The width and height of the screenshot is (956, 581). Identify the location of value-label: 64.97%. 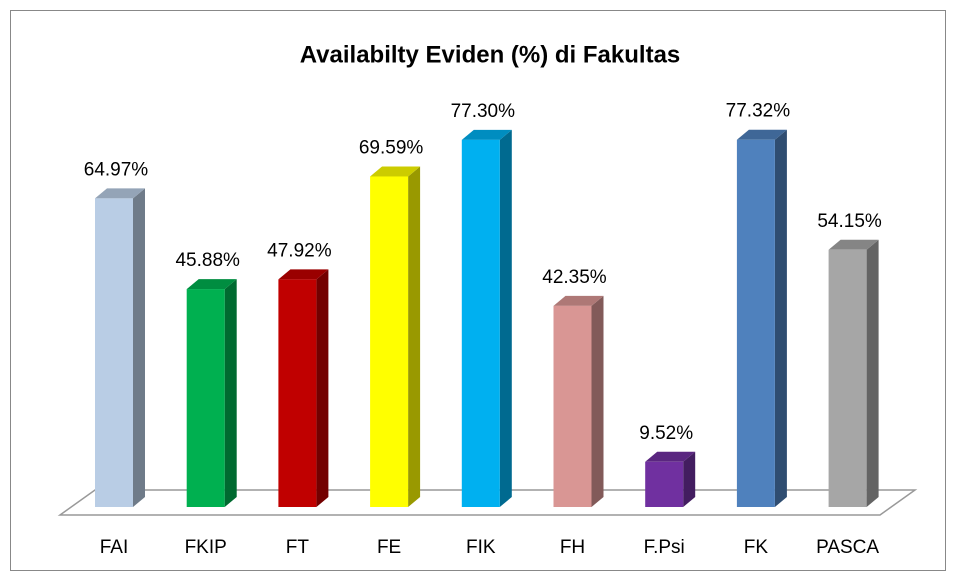
(116, 169).